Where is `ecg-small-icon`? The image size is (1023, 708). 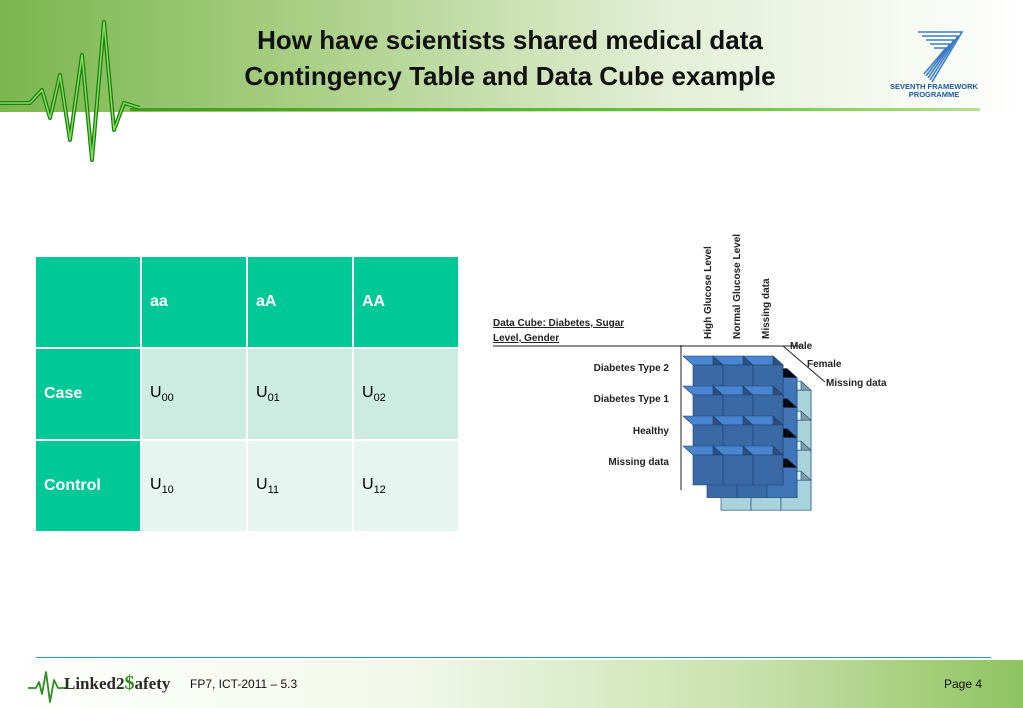 ecg-small-icon is located at coordinates (47, 687).